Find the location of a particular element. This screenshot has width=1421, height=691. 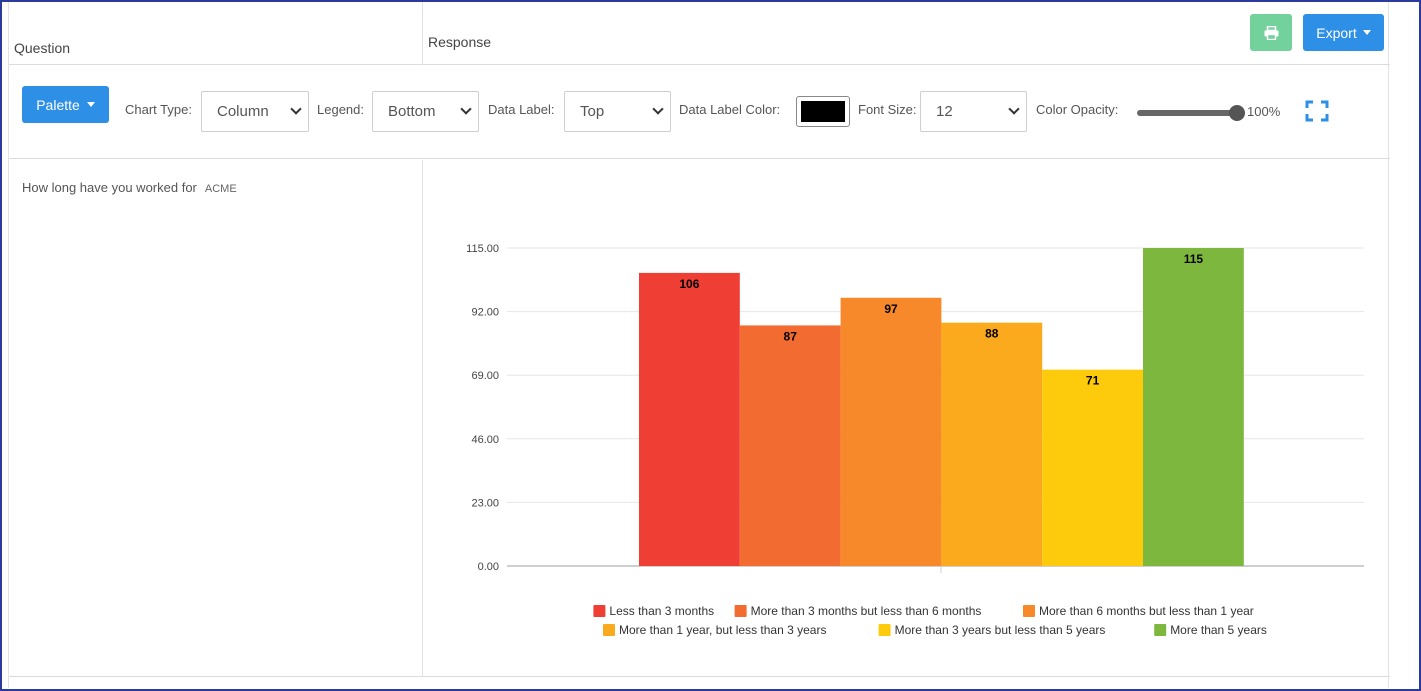

export-button: Export is located at coordinates (1343, 32).